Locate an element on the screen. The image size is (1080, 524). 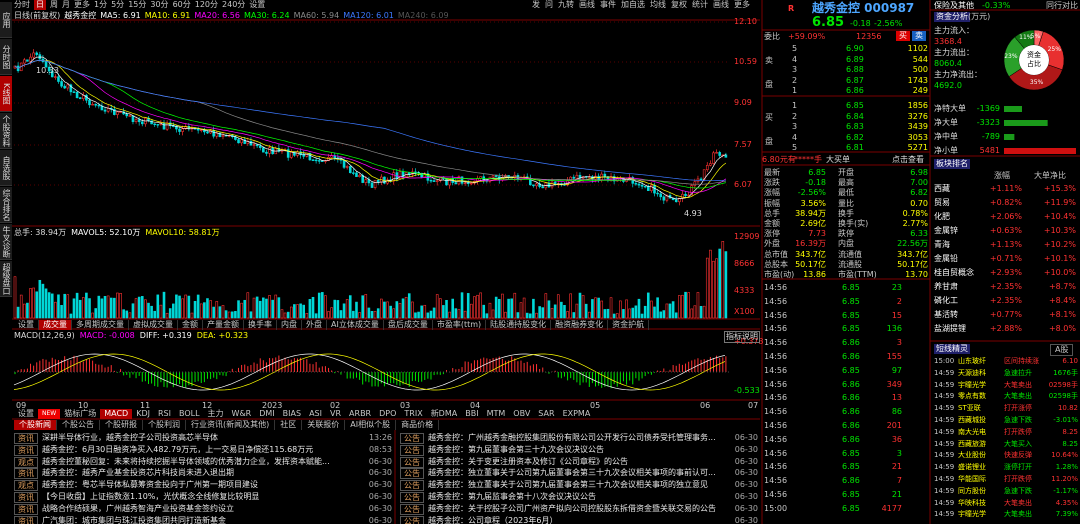
news-item: 越秀金控：独立董事关于公司第九届董事会第三十九次会议相关事项的独立意见 is located at coordinates (568, 485).